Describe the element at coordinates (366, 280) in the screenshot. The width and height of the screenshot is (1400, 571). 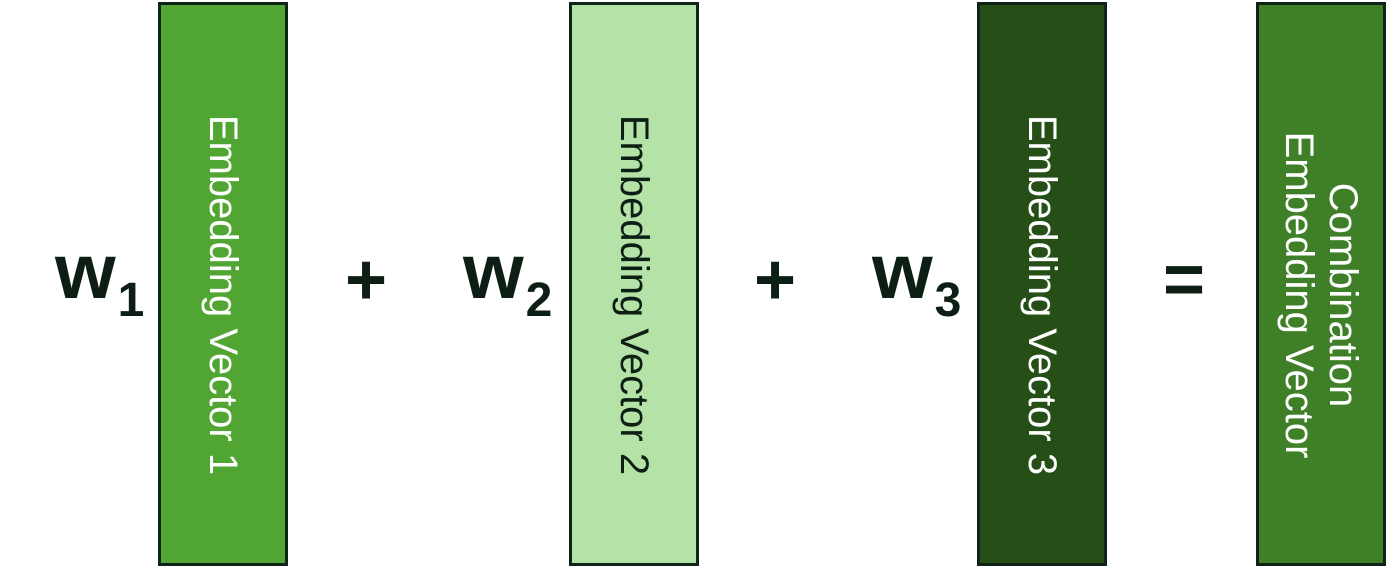
I see `plus-operator-1: +` at that location.